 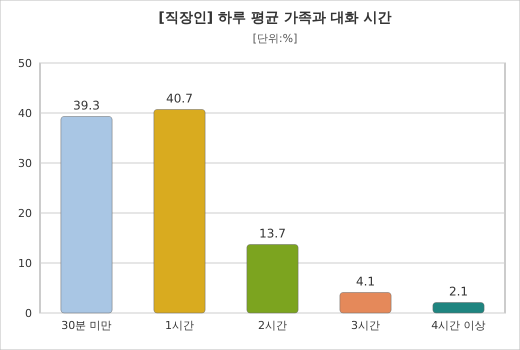 I want to click on chart-title: [직장인] 하루 평균 가족과 대화 시간, so click(x=275, y=18).